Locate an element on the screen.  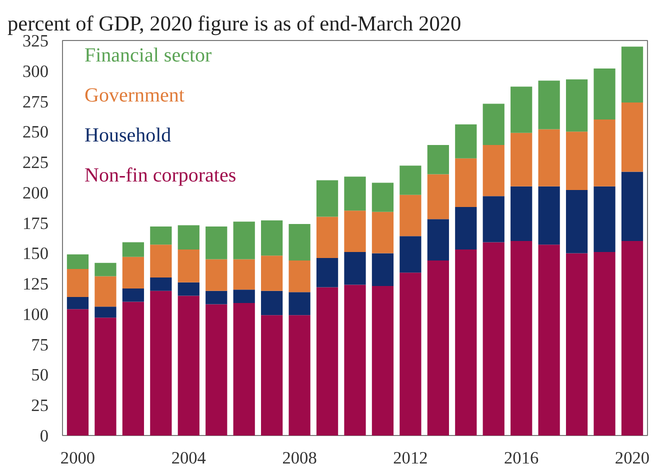
y-tick-label: 175 is located at coordinates (35, 223).